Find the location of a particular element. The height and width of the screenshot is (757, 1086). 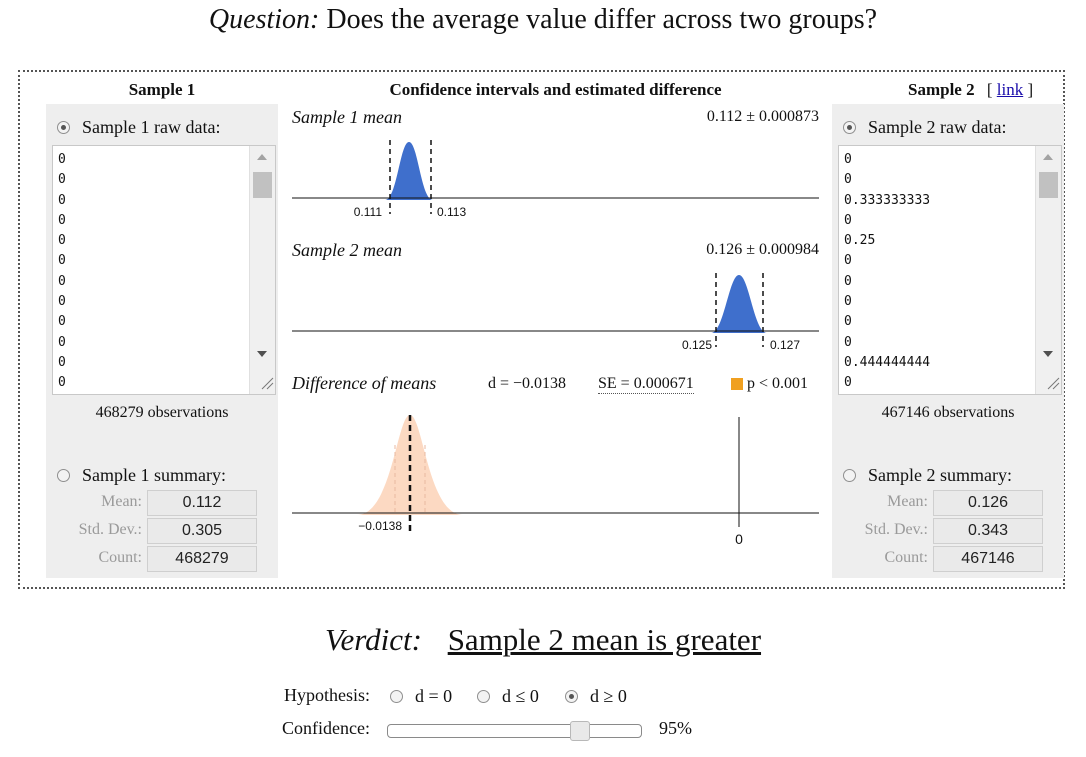

sample1-mean-label: Mean: is located at coordinates (121, 501).